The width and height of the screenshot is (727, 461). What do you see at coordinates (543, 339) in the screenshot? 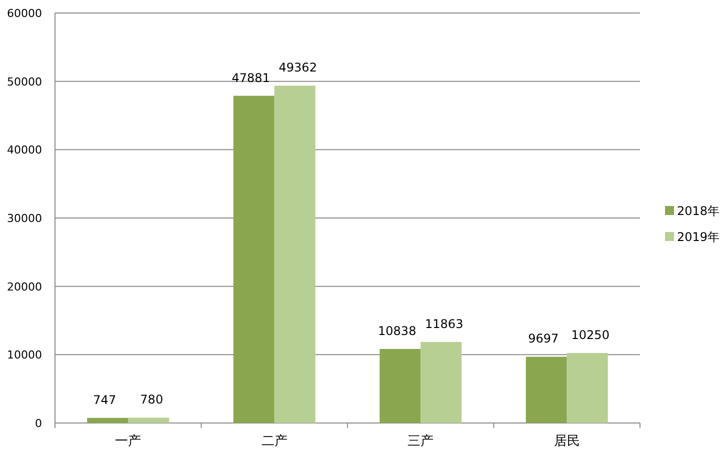
I see `data-label: 9697` at bounding box center [543, 339].